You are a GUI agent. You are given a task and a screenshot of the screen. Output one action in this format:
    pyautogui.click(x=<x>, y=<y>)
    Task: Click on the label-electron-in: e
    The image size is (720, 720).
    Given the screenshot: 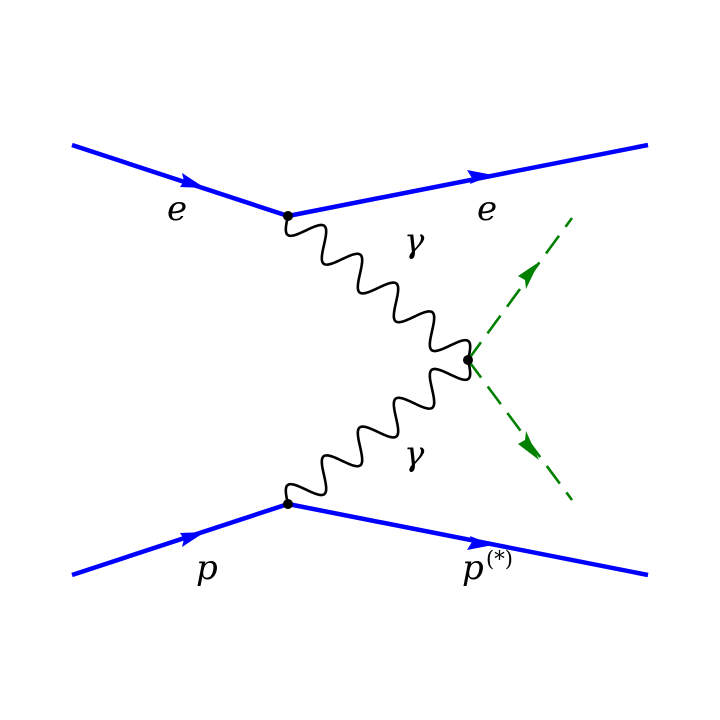 What is the action you would take?
    pyautogui.click(x=177, y=209)
    